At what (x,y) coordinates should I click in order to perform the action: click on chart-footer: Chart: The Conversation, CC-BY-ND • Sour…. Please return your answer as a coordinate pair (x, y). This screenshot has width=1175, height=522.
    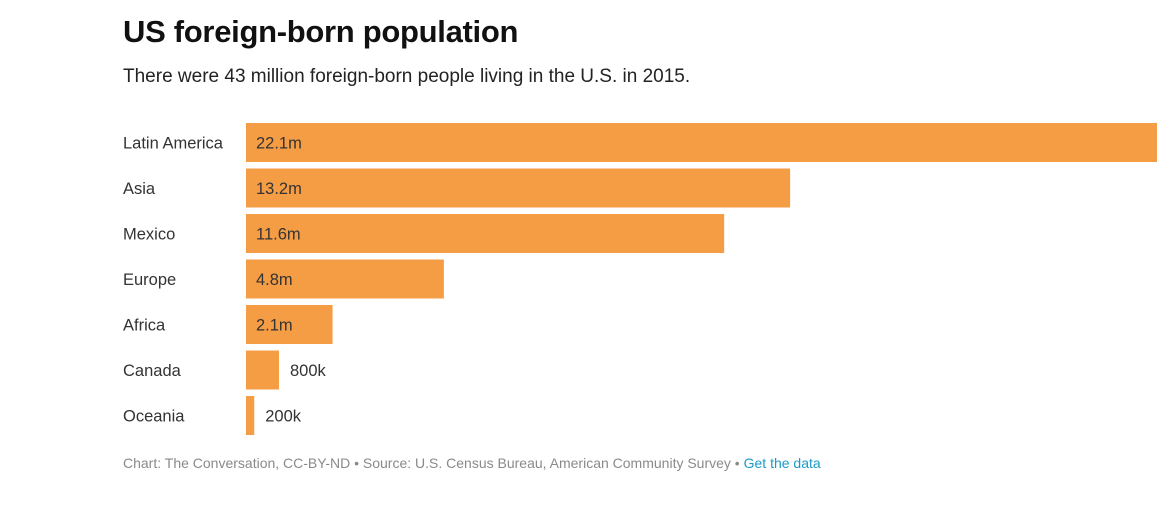
    Looking at the image, I should click on (472, 463).